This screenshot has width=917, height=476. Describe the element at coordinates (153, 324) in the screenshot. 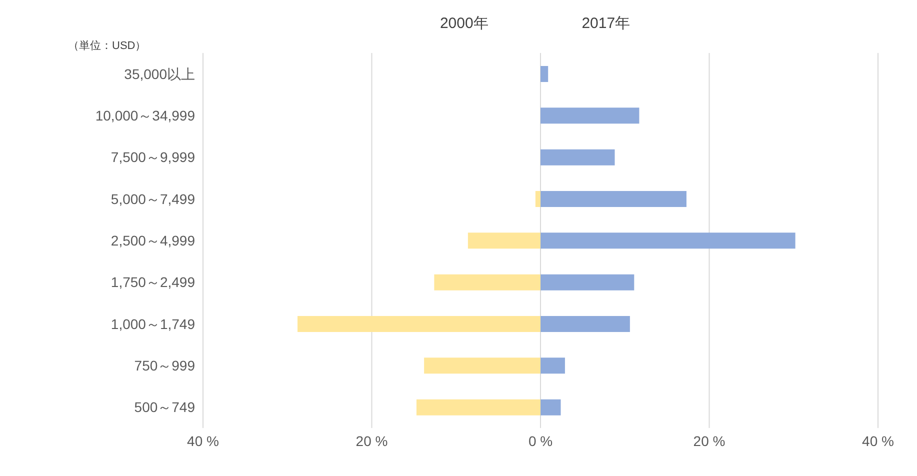

I see `y-tick-label: 1,000～1,749` at that location.